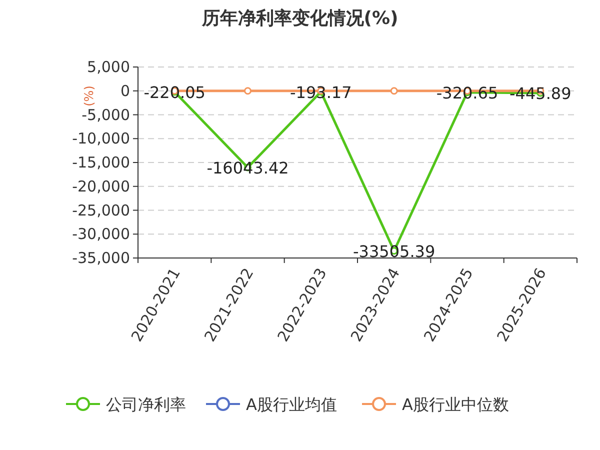 Image resolution: width=600 pixels, height=450 pixels. I want to click on data-label: -16043.42, so click(247, 168).